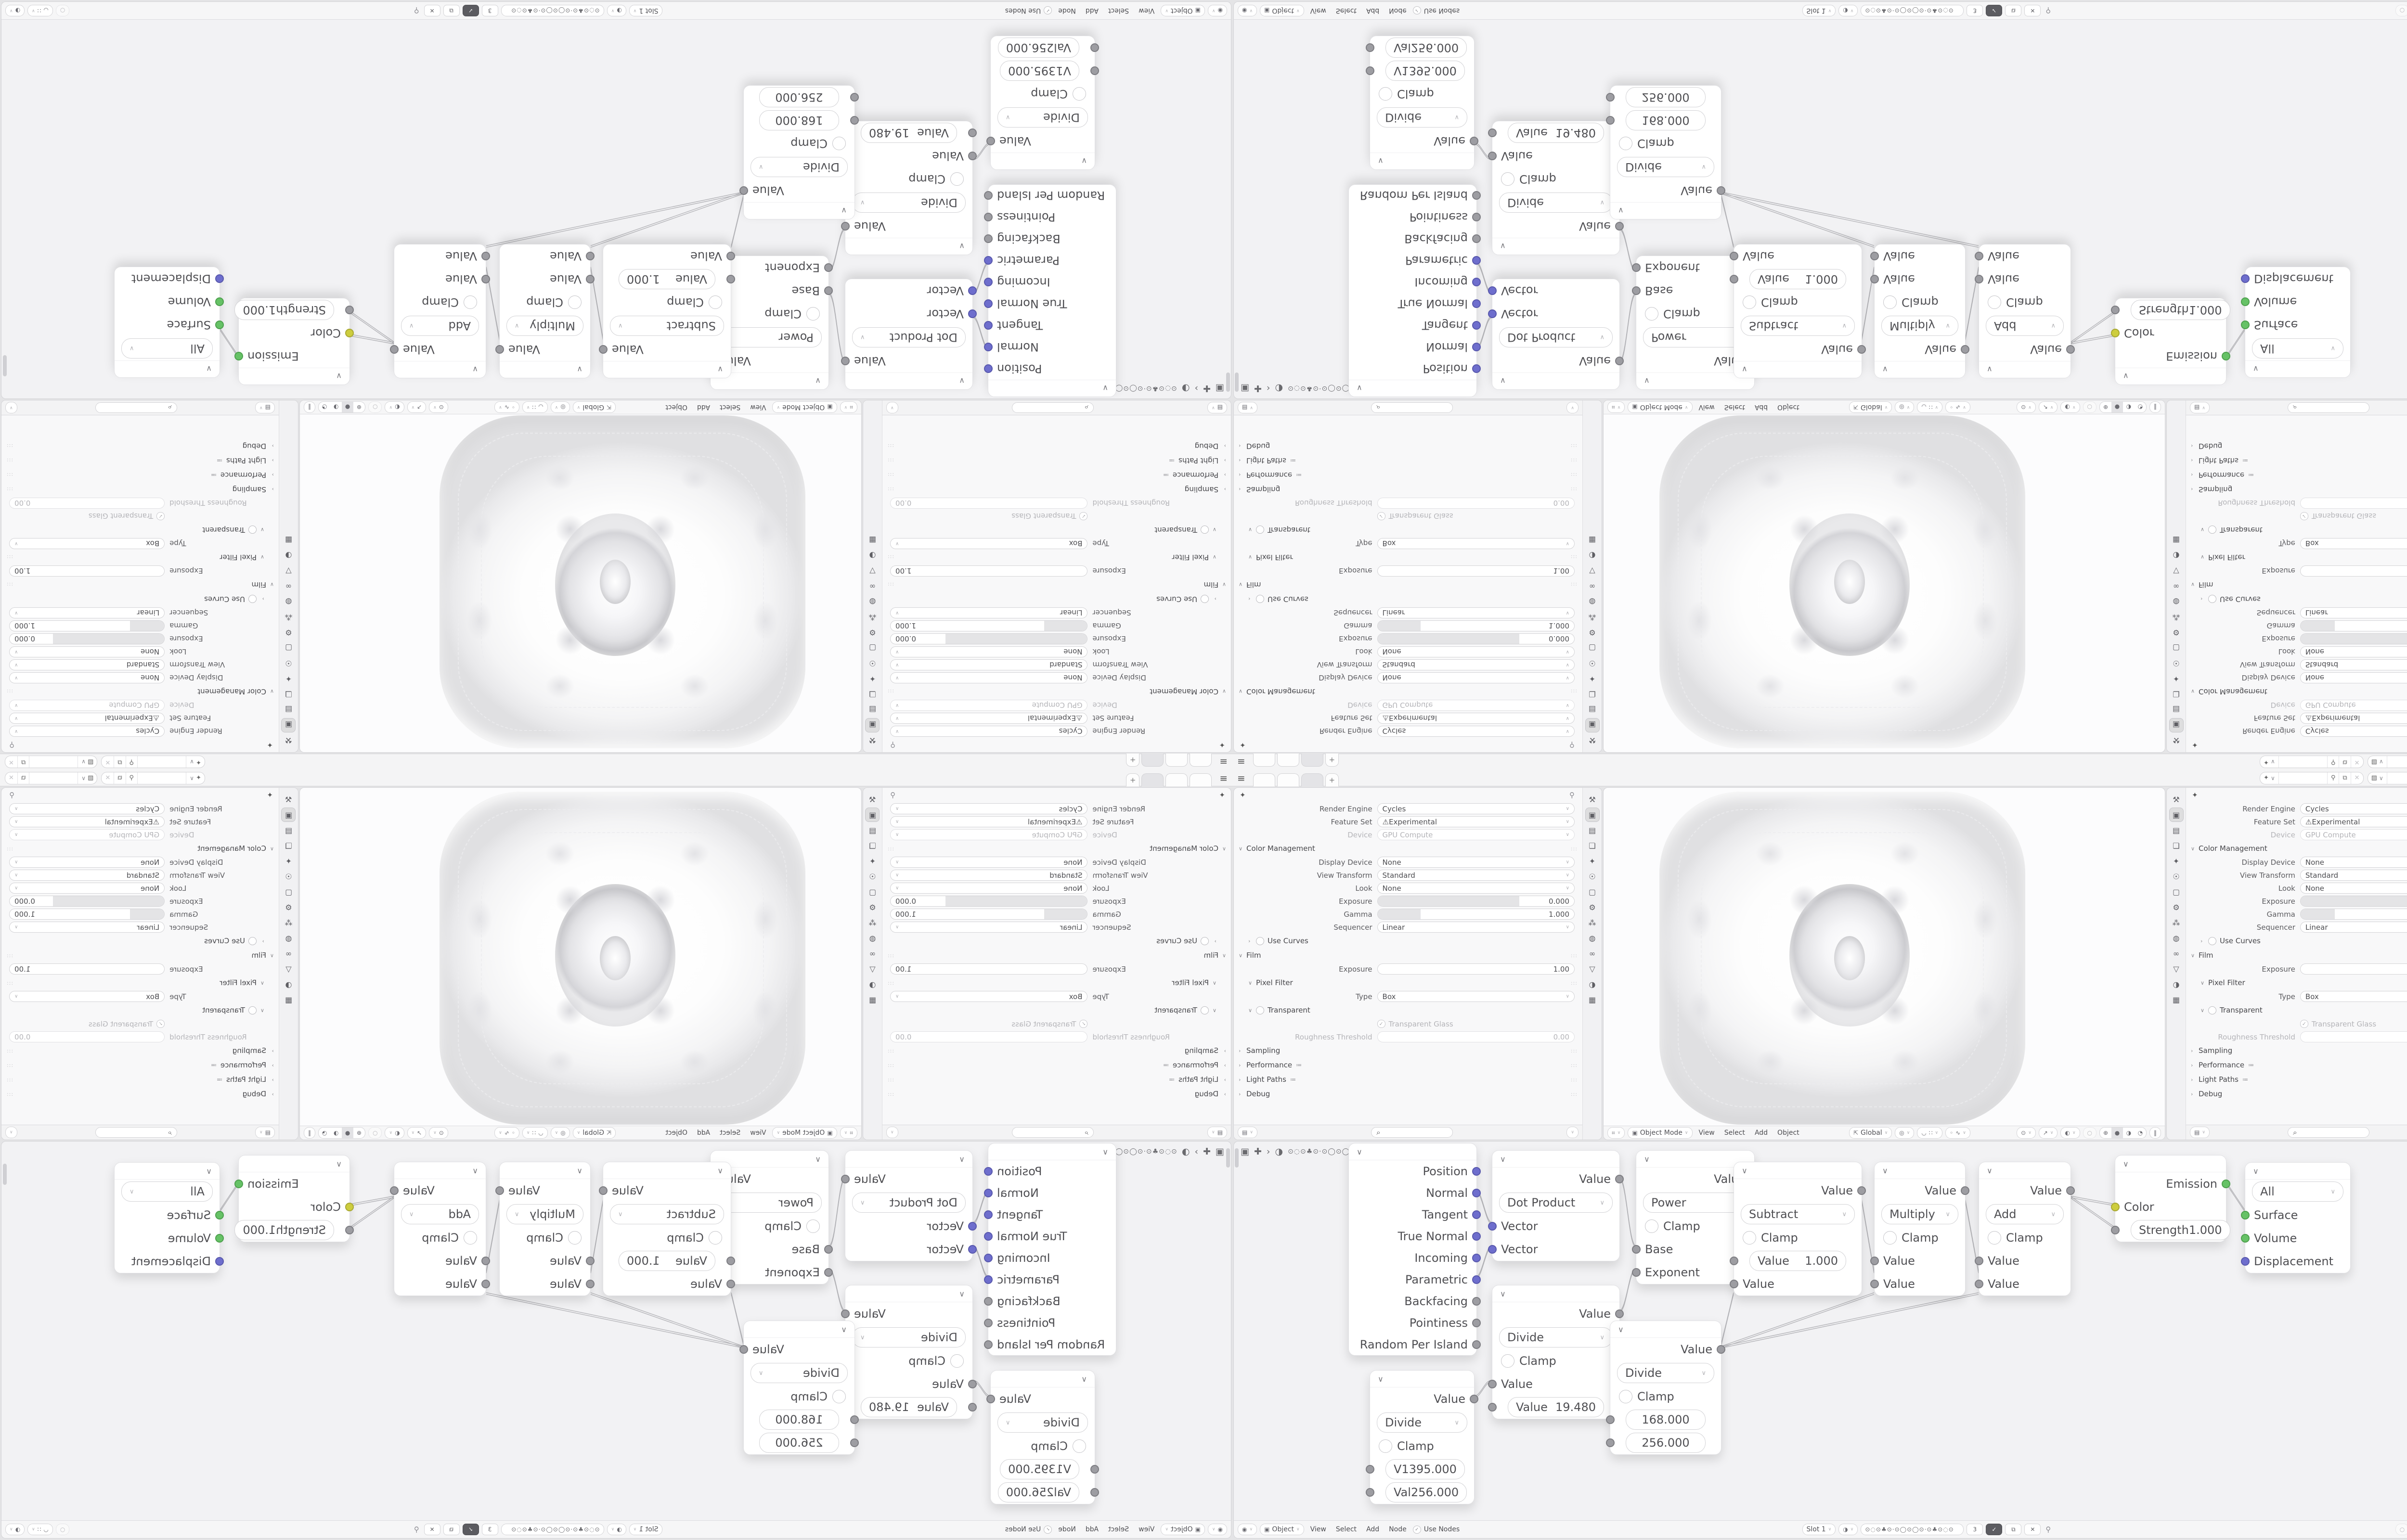 The width and height of the screenshot is (2407, 1540). What do you see at coordinates (1592, 725) in the screenshot?
I see `properties-tab-1-active: ▣` at bounding box center [1592, 725].